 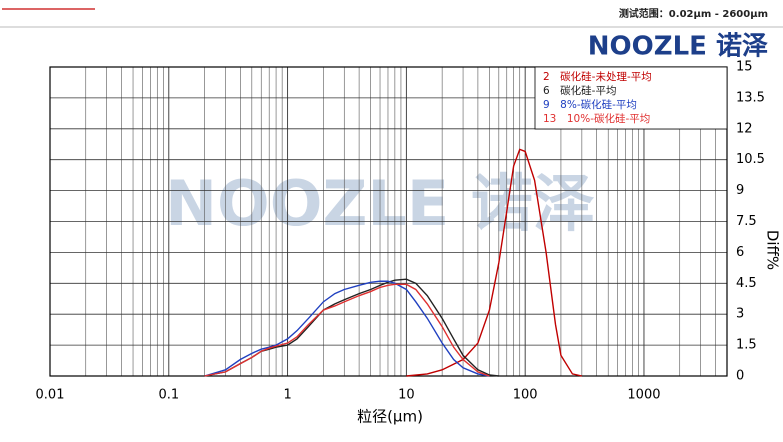 I want to click on x-tick-label: 0.1, so click(x=168, y=395).